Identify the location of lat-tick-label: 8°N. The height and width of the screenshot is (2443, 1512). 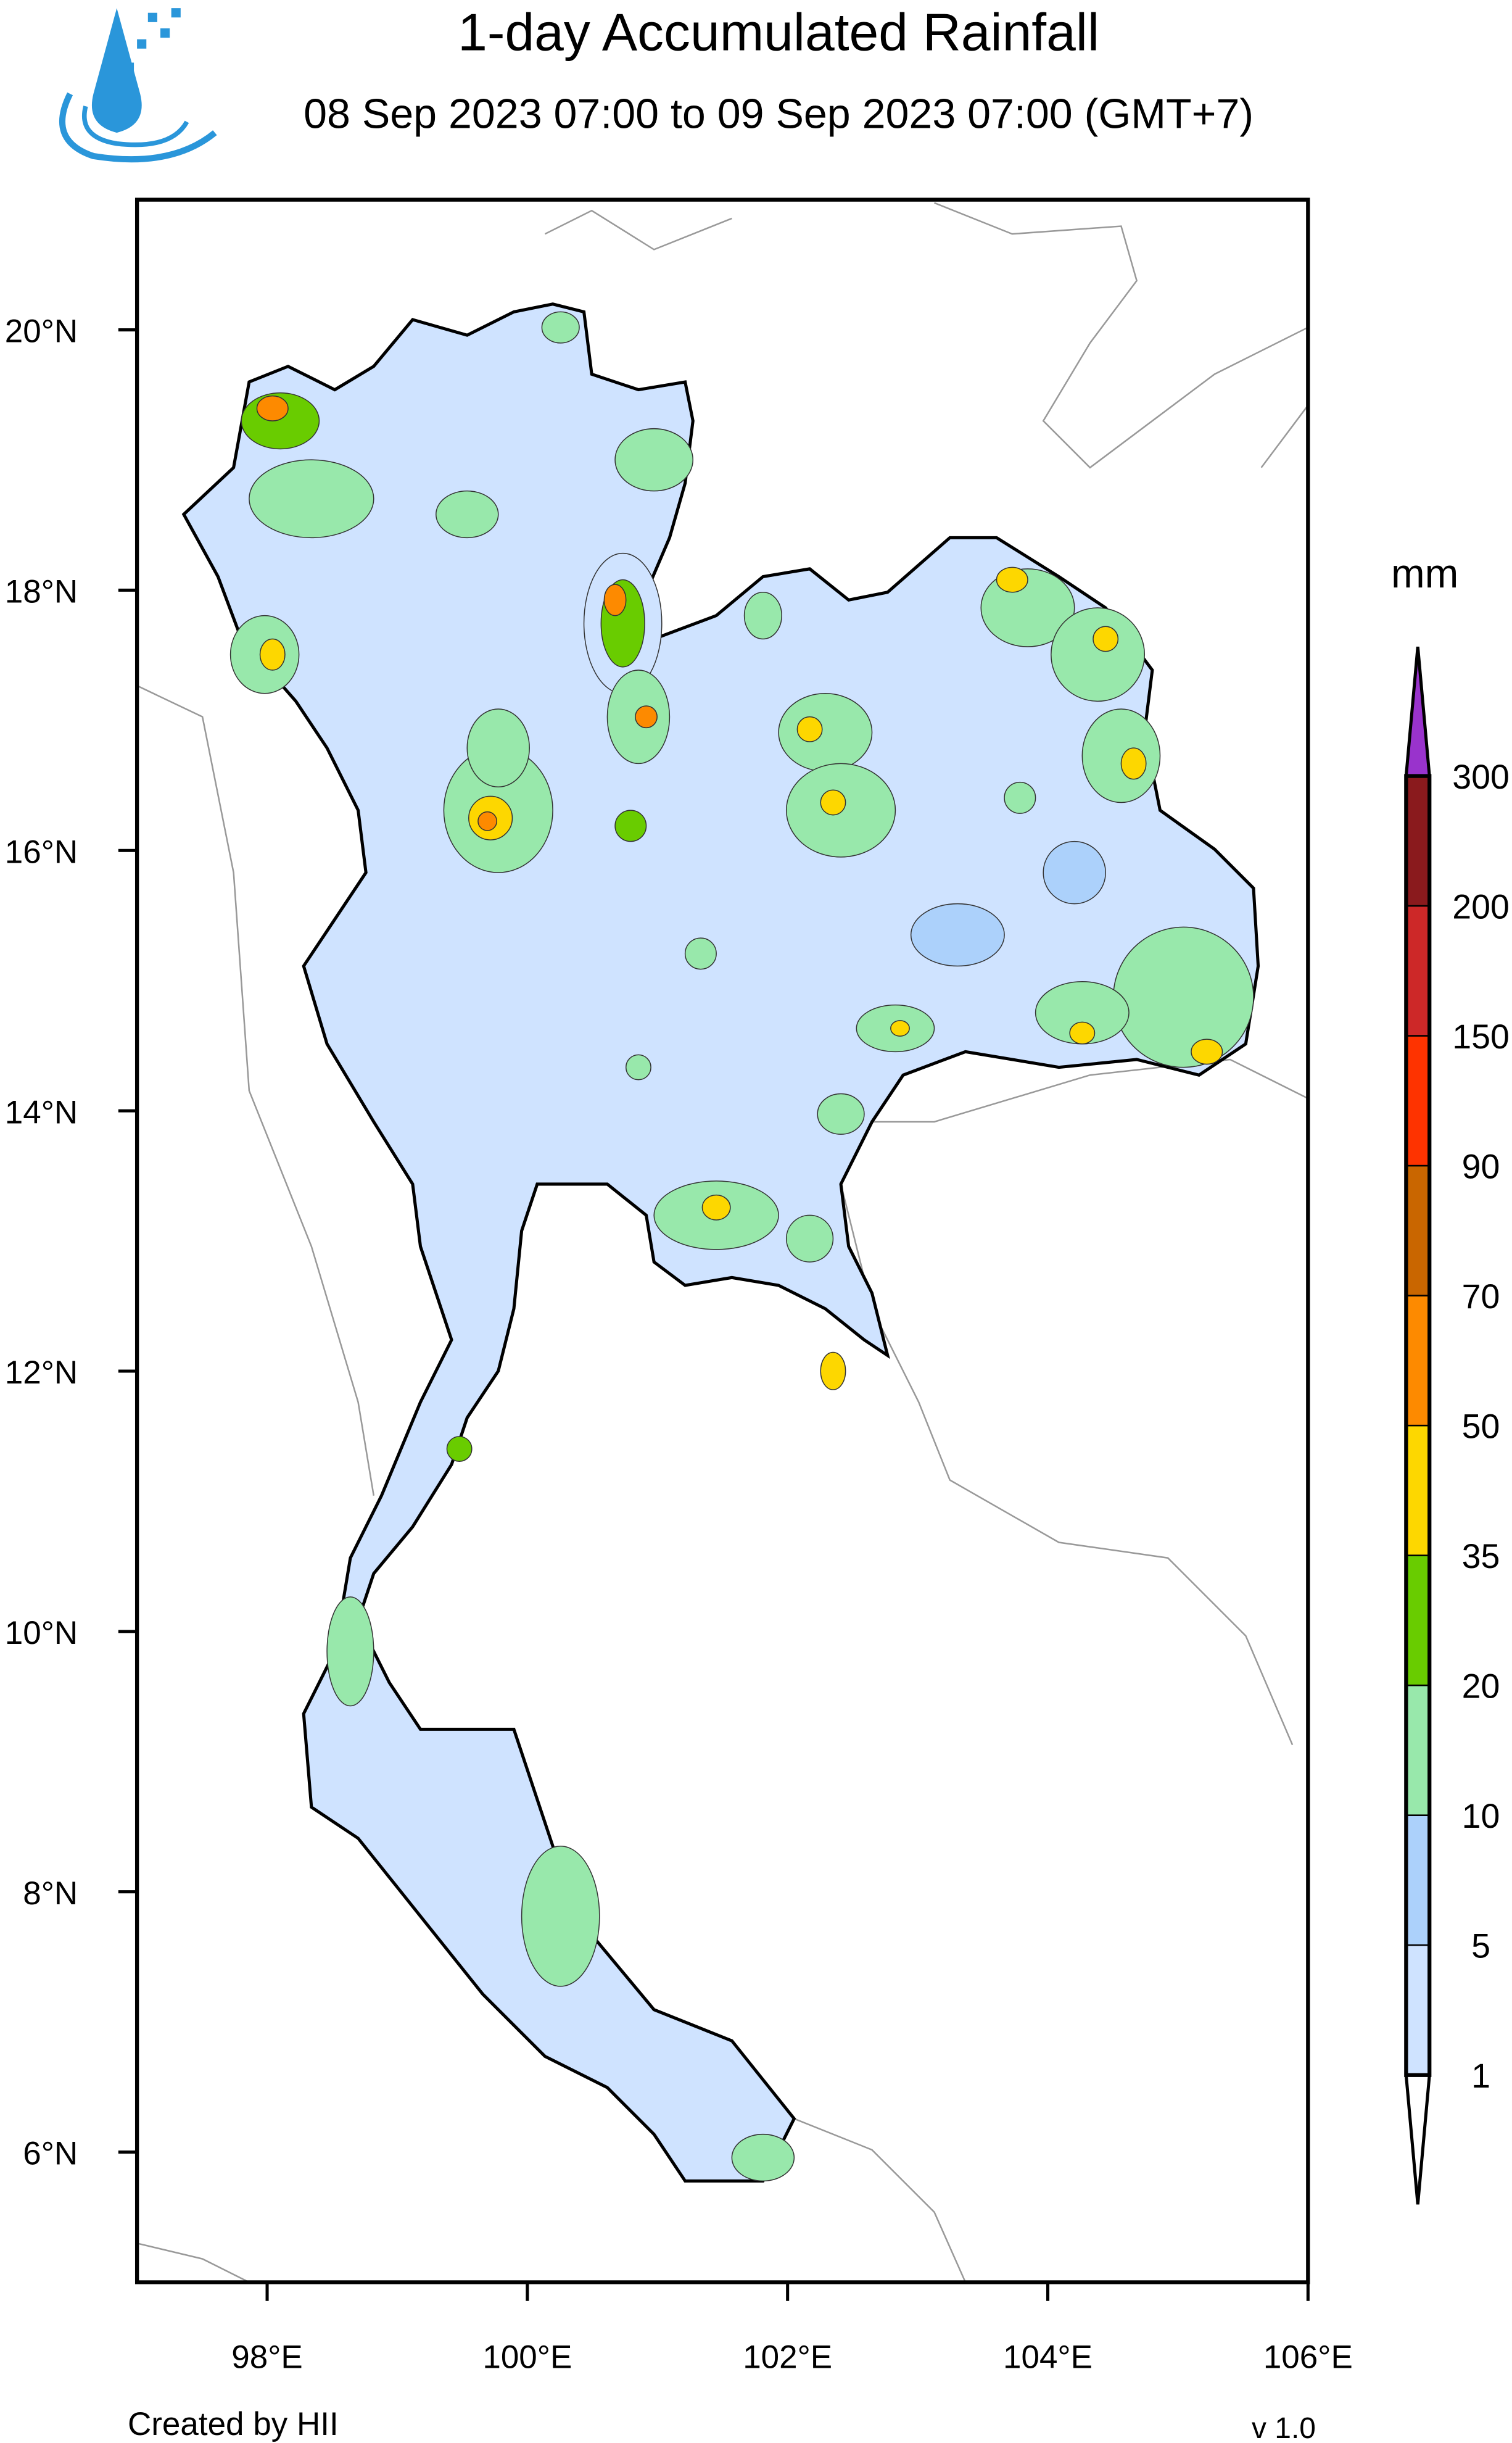
(50, 1893).